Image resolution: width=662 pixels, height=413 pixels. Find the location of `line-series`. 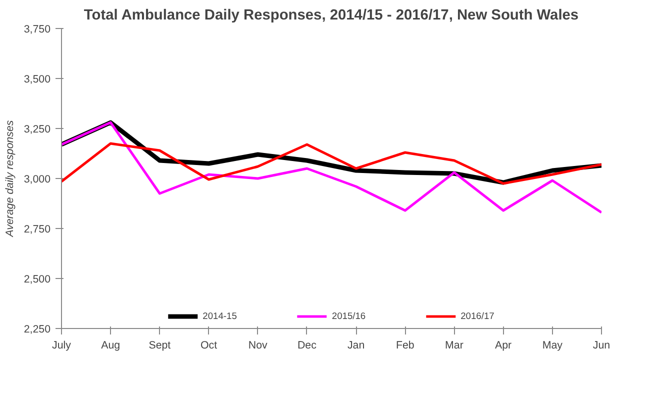

line-series is located at coordinates (332, 163).